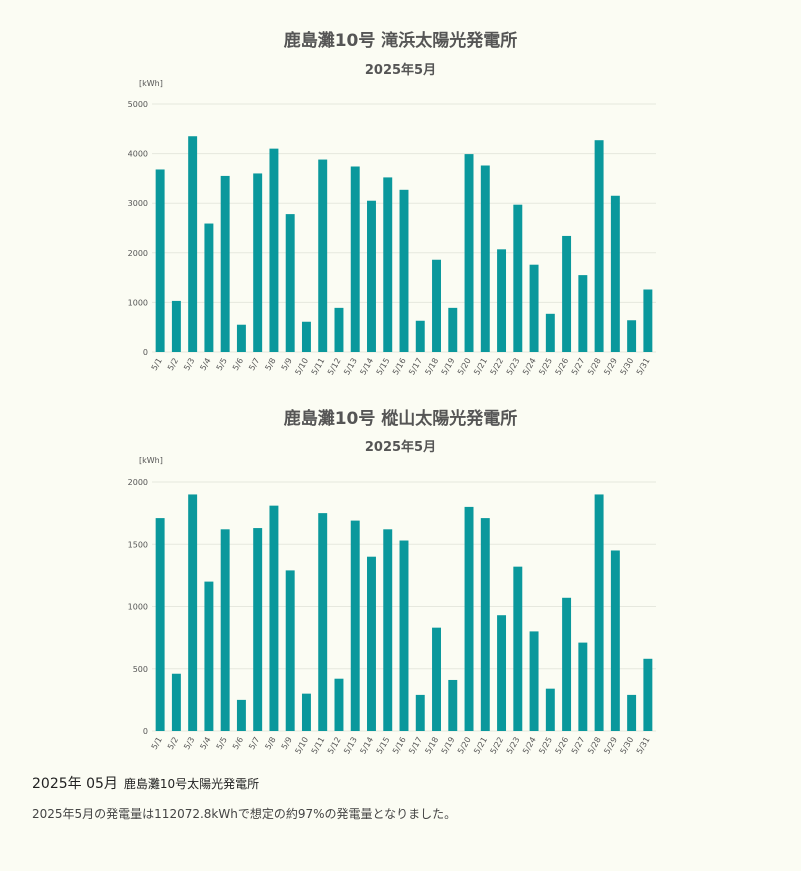  I want to click on x-tick-label: 5/28, so click(594, 746).